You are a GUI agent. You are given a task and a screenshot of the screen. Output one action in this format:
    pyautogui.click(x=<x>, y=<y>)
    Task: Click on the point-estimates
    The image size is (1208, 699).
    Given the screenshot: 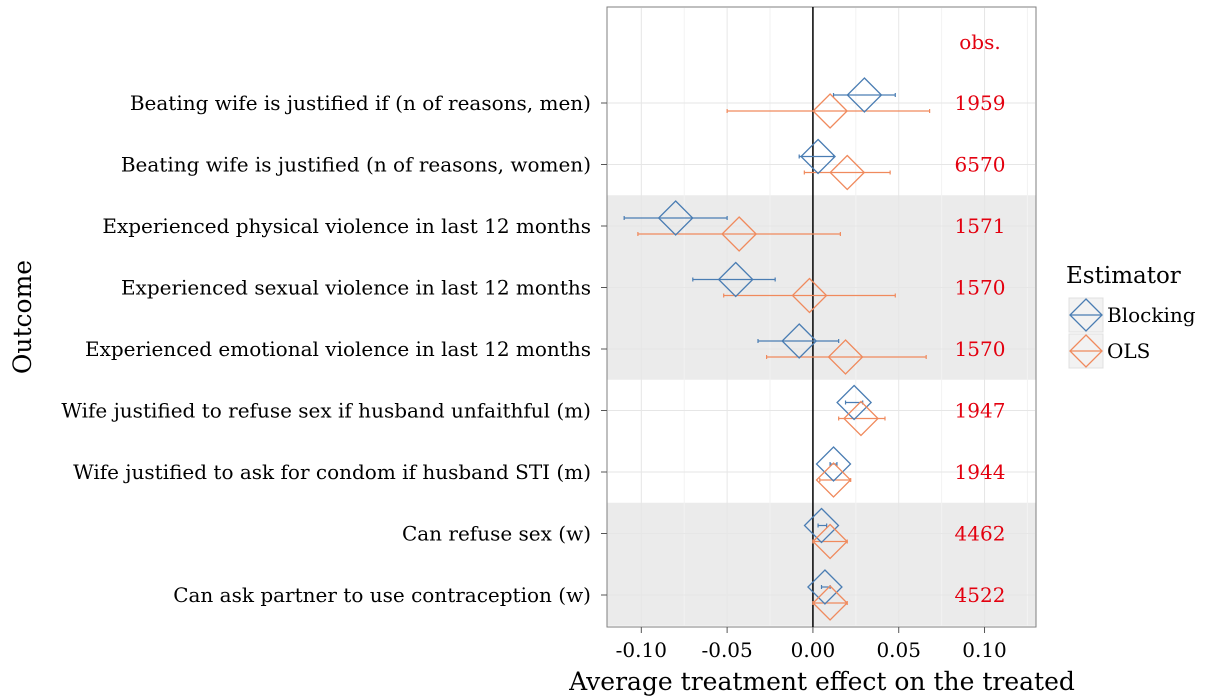 What is the action you would take?
    pyautogui.click(x=770, y=349)
    